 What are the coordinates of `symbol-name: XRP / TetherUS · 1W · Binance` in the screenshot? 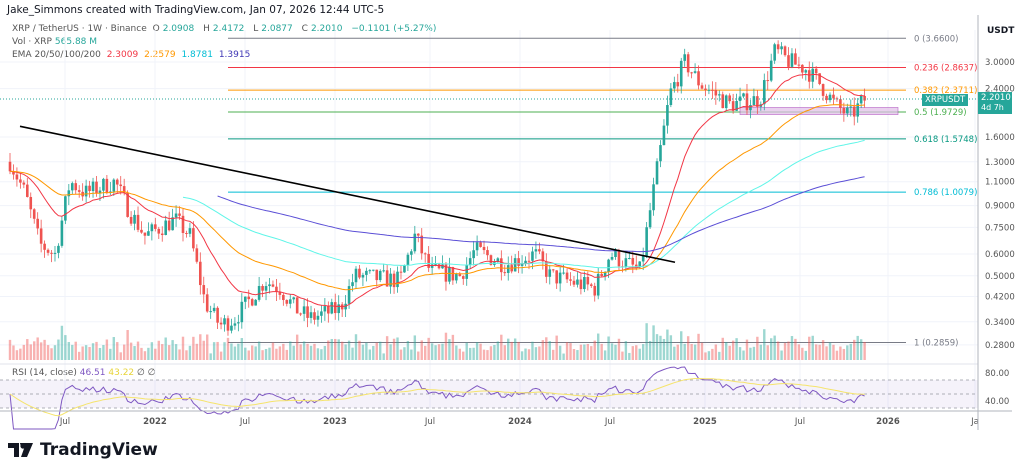 It's located at (79, 29).